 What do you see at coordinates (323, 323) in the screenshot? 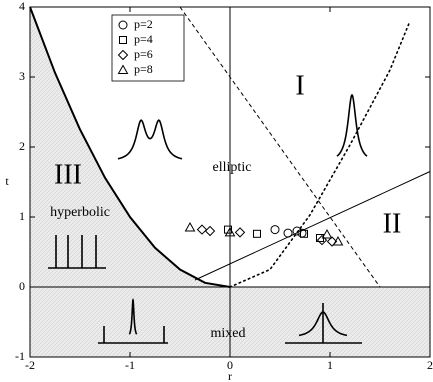
I see `sketch-mixed-right` at bounding box center [323, 323].